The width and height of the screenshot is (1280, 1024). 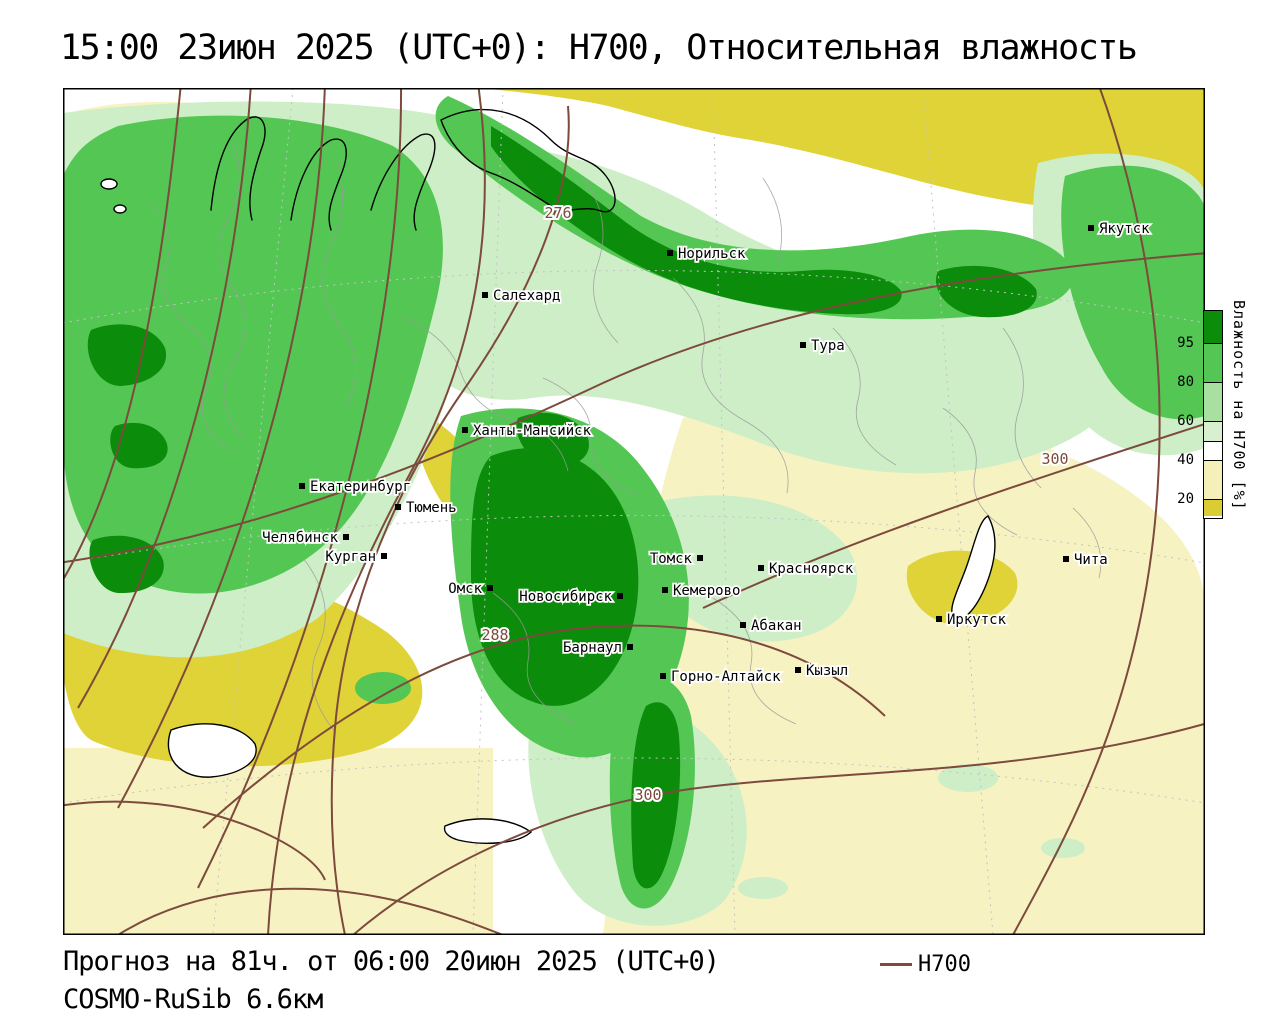 I want to click on city-label: Горно-Алтайск, so click(x=726, y=677).